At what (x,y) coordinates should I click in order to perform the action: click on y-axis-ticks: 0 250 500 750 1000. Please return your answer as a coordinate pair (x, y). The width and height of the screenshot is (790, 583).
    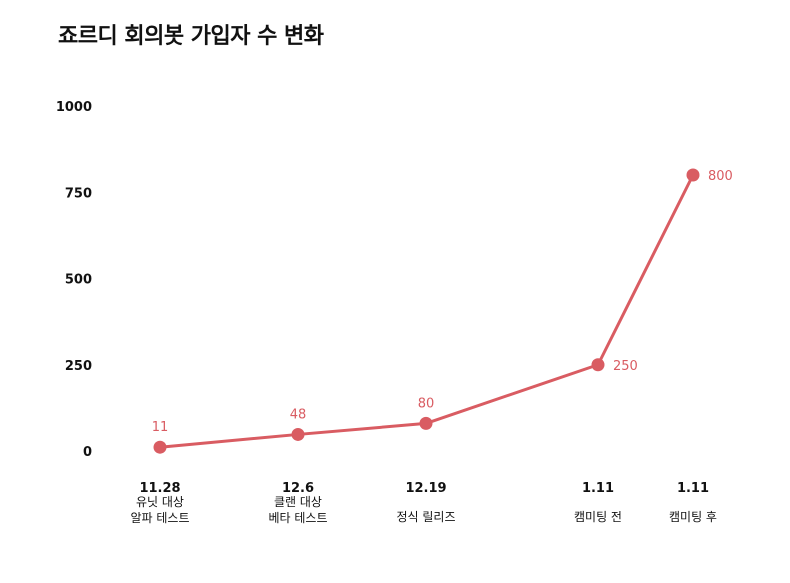
    Looking at the image, I should click on (74, 280).